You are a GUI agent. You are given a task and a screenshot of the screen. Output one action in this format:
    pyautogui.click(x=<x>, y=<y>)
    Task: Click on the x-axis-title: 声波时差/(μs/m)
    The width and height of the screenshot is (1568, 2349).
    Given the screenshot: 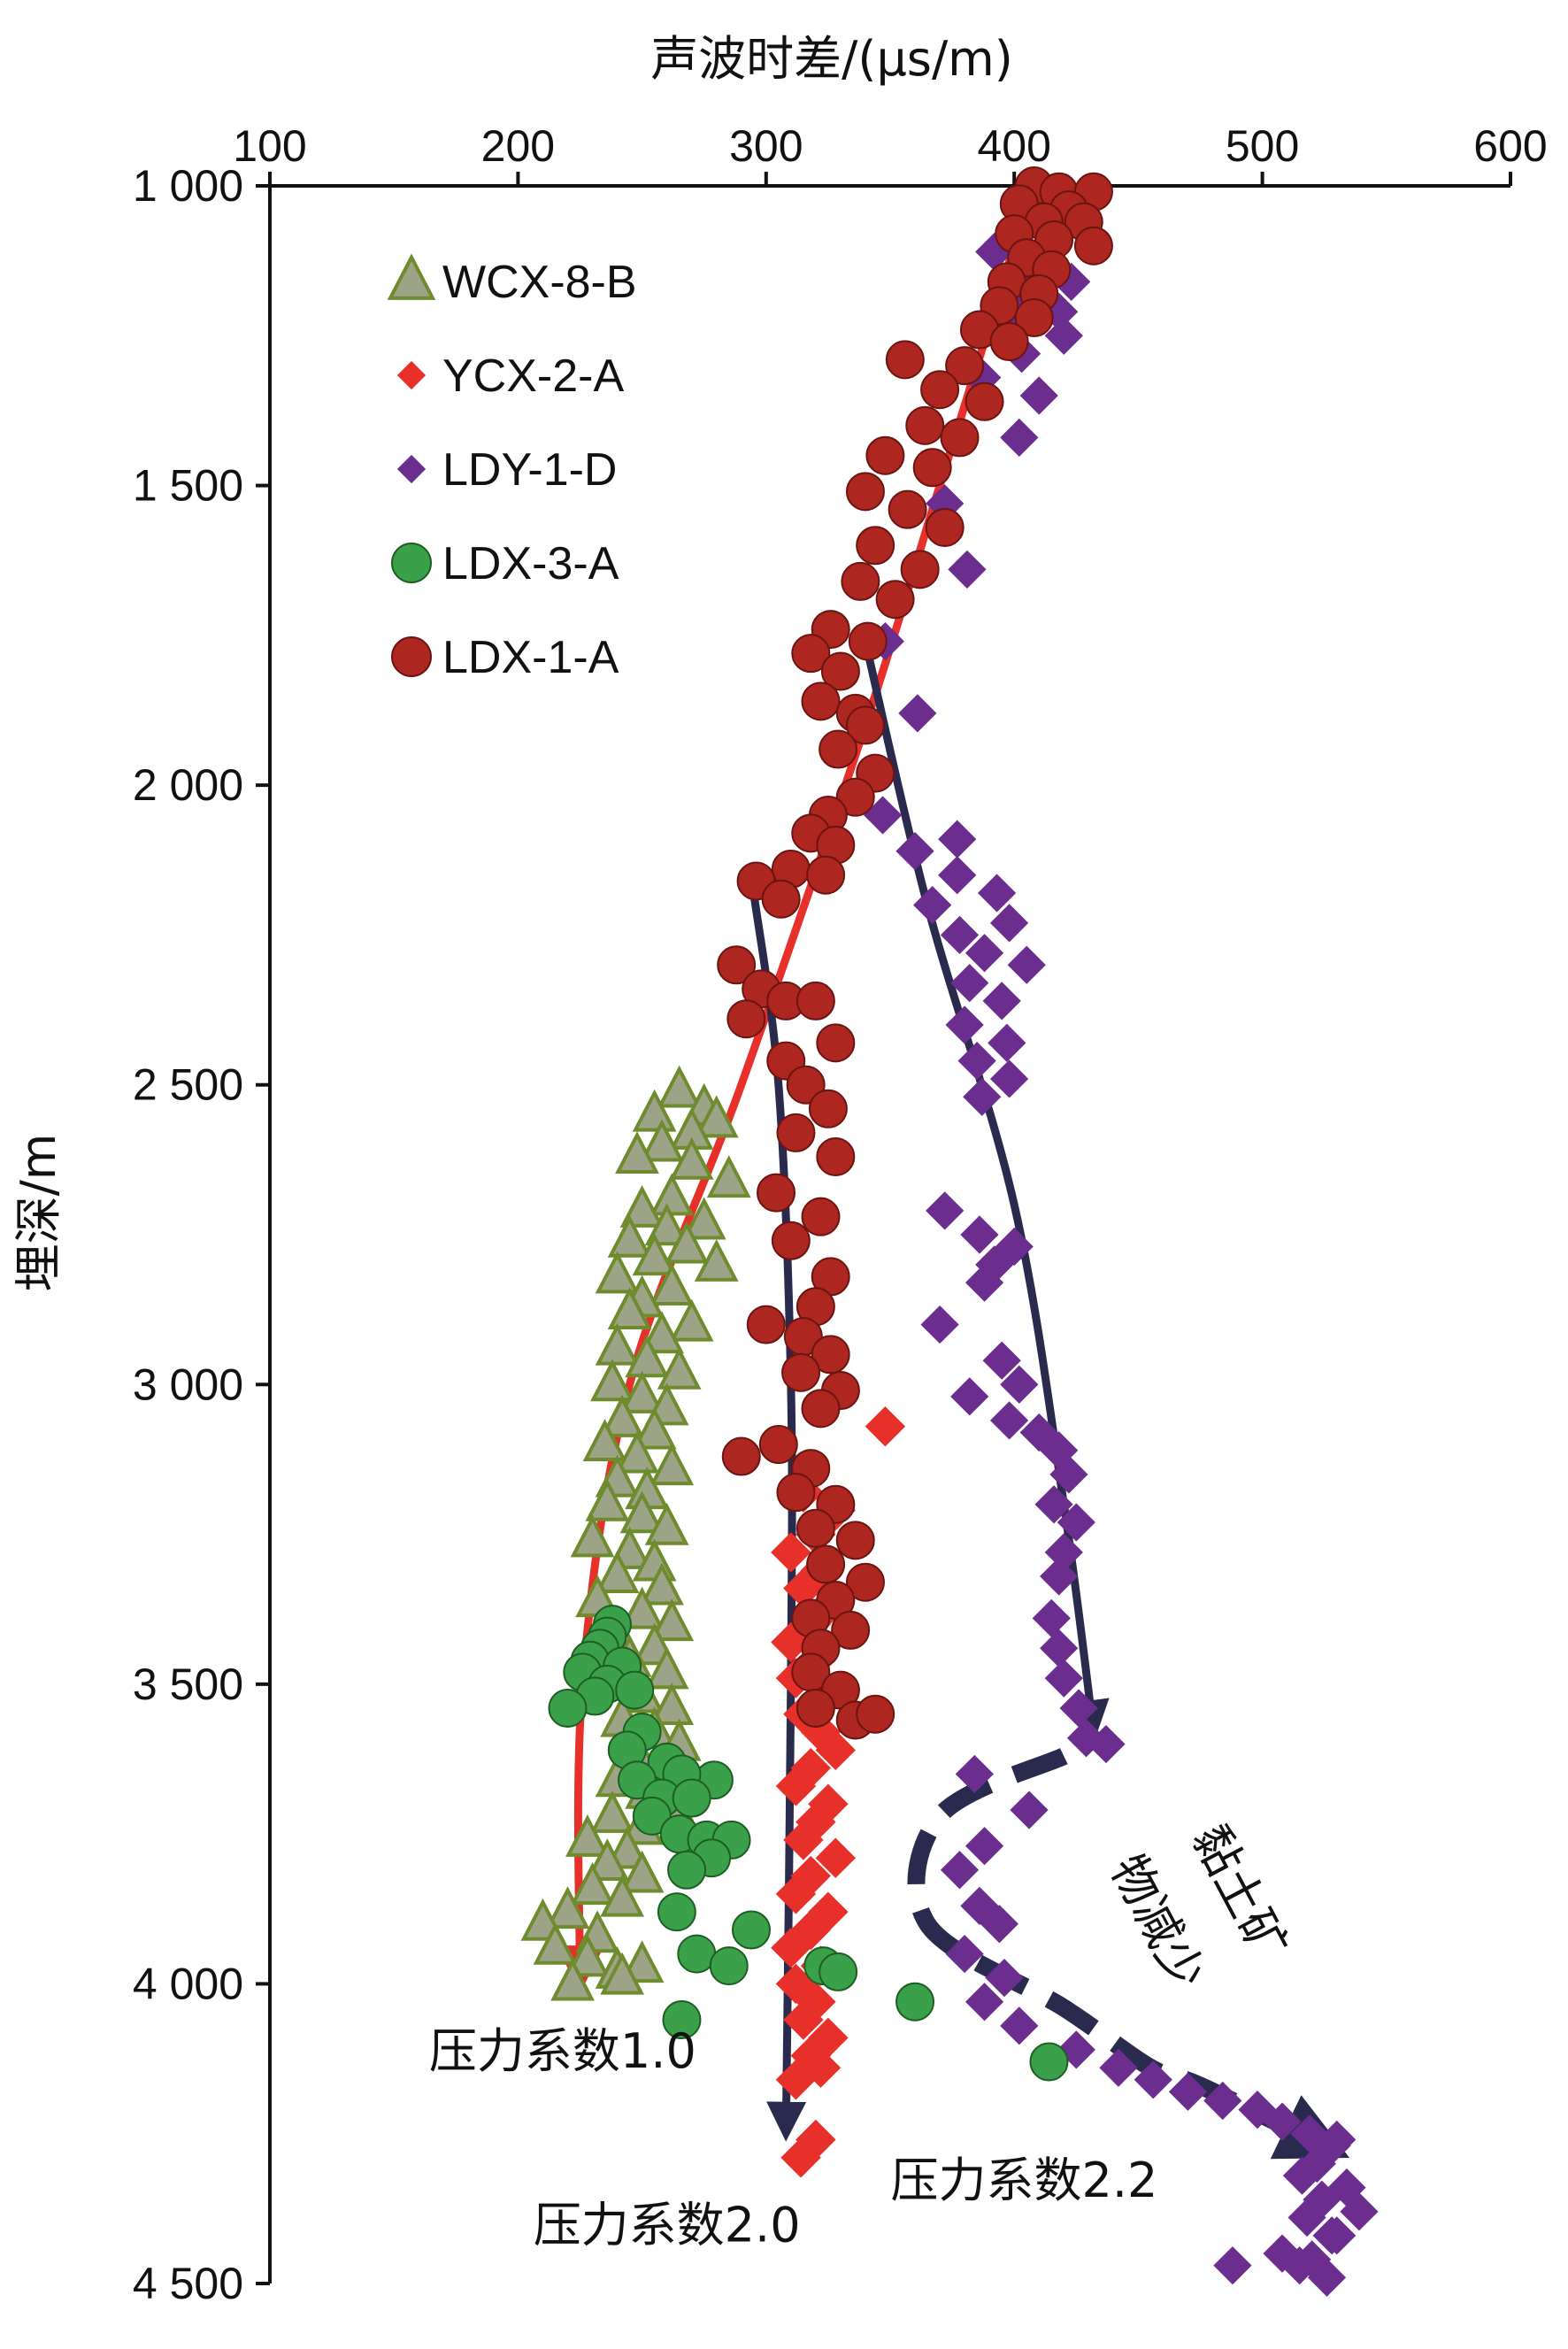 What is the action you would take?
    pyautogui.click(x=831, y=59)
    